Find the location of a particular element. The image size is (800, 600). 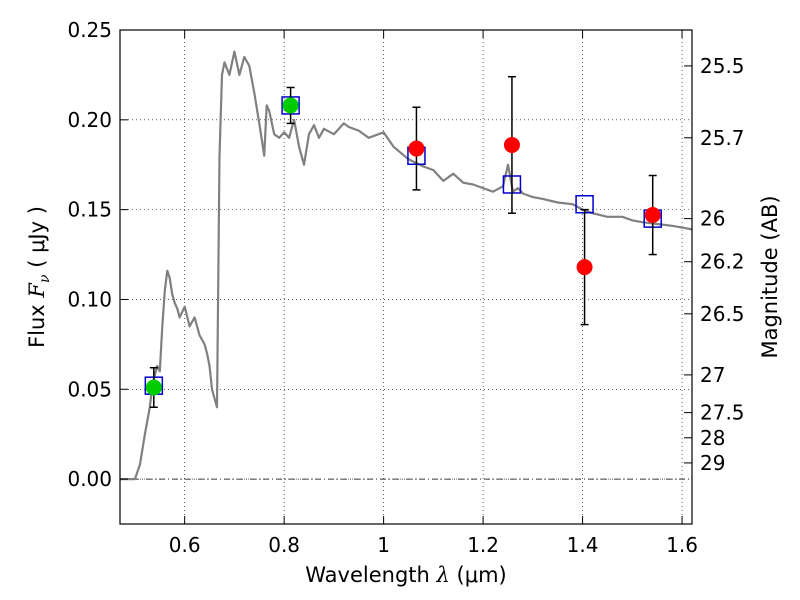

x-tick-label: 1.4 is located at coordinates (583, 545).